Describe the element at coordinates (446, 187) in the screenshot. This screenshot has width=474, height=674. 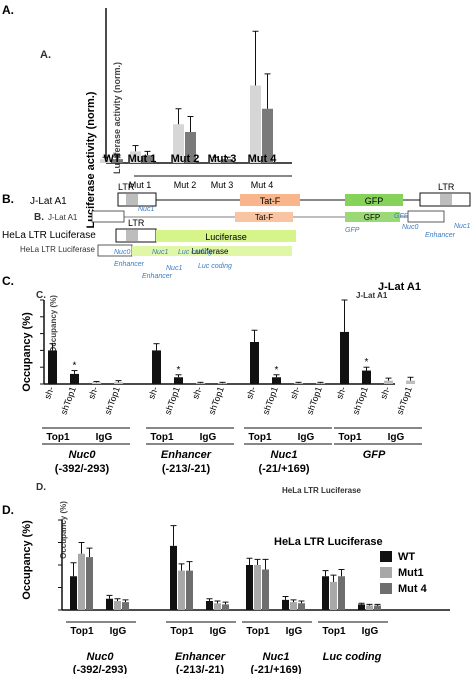
I see `construct-jlat-ltr-right-label: LTR` at that location.